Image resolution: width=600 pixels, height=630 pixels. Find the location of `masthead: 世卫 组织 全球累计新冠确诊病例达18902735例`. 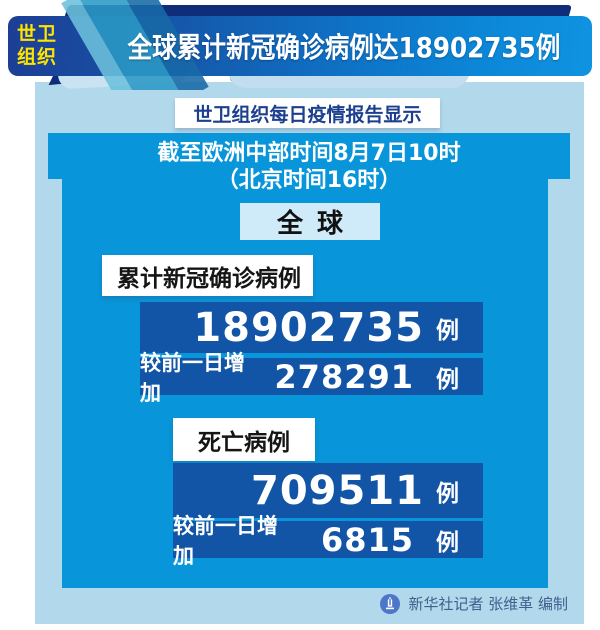

masthead: 世卫 组织 全球累计新冠确诊病例达18902735例 is located at coordinates (300, 45).